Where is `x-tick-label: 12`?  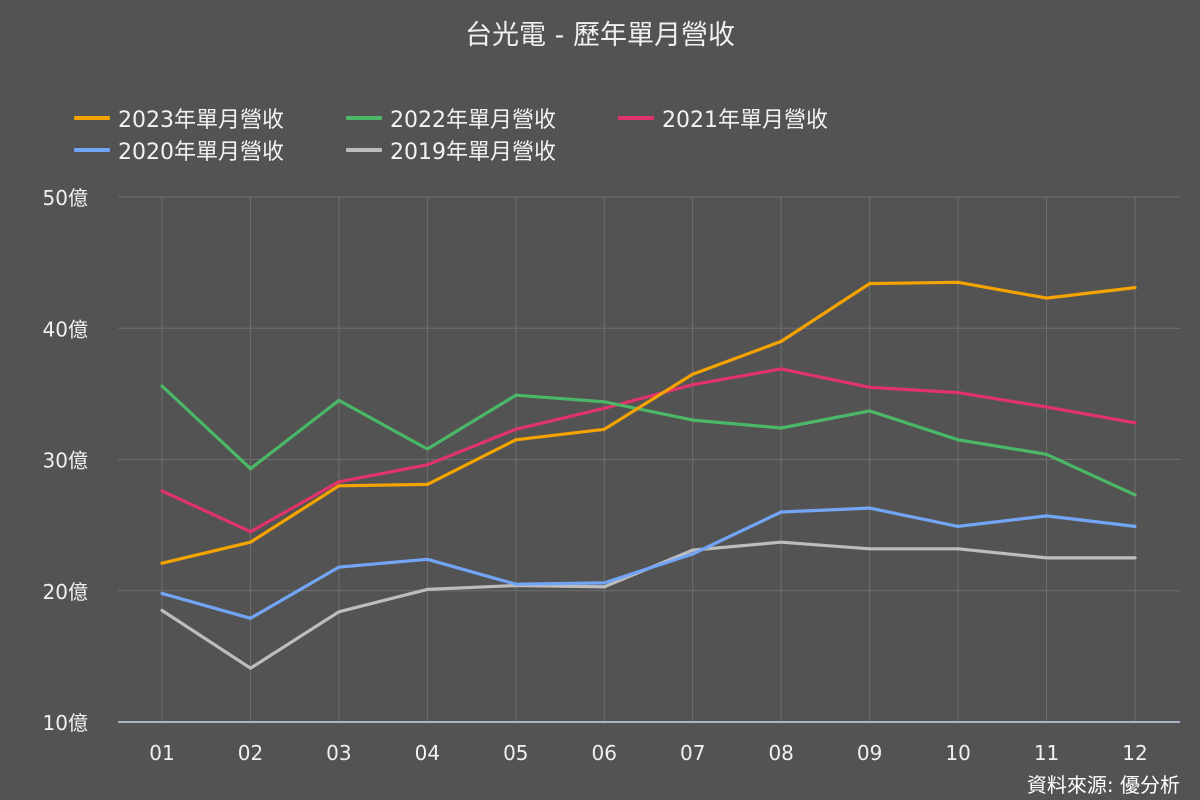
x-tick-label: 12 is located at coordinates (1134, 753).